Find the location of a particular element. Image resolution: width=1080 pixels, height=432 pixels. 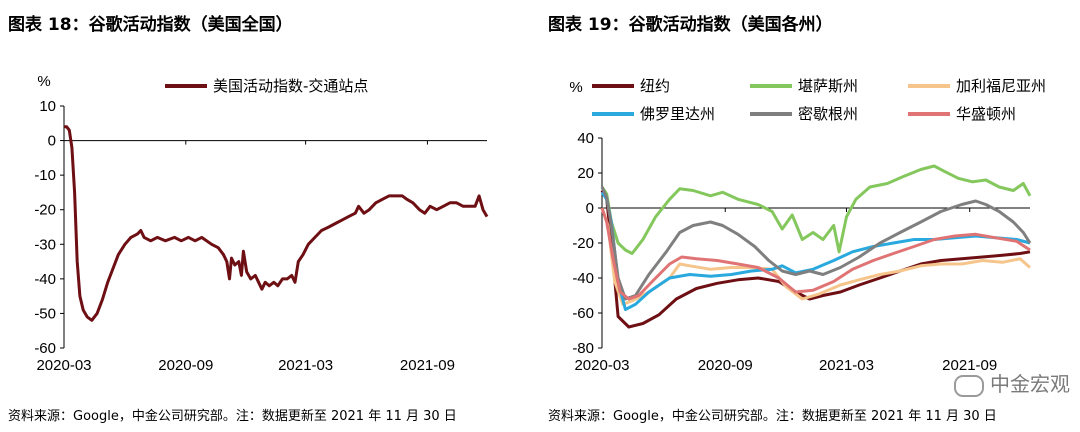

legend-label: 堪萨斯州 is located at coordinates (828, 86).